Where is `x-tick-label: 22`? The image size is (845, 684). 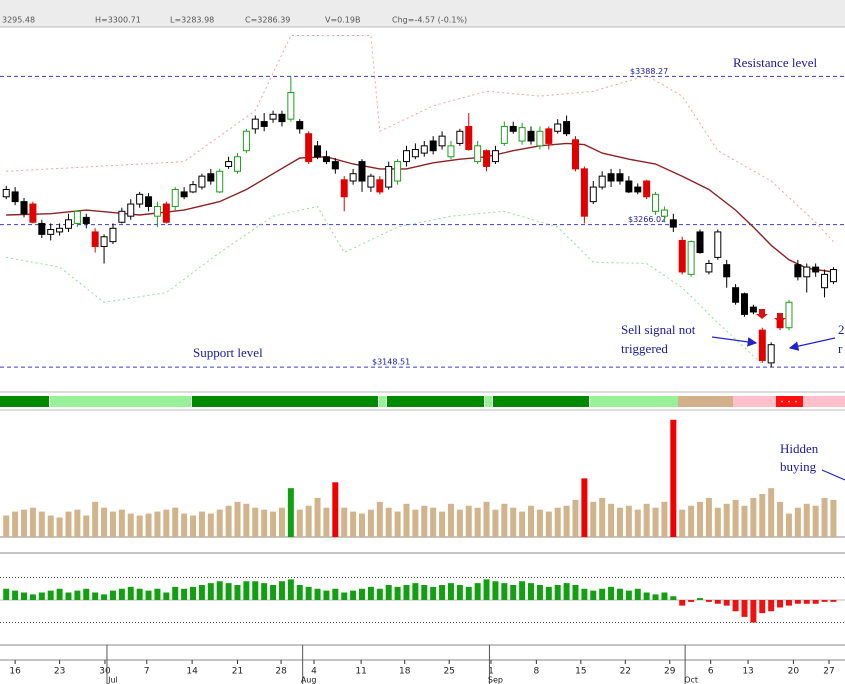 x-tick-label: 22 is located at coordinates (625, 672).